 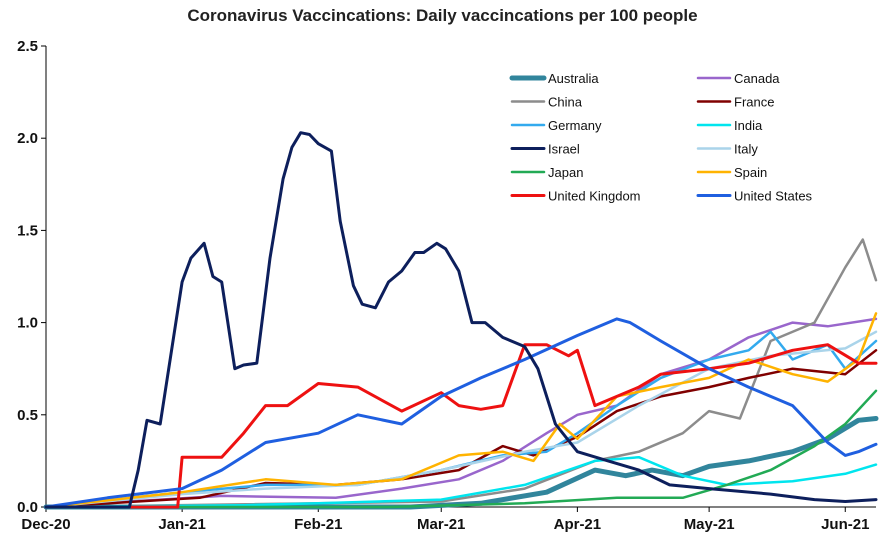 What do you see at coordinates (573, 78) in the screenshot?
I see `legend-label-australia: Australia` at bounding box center [573, 78].